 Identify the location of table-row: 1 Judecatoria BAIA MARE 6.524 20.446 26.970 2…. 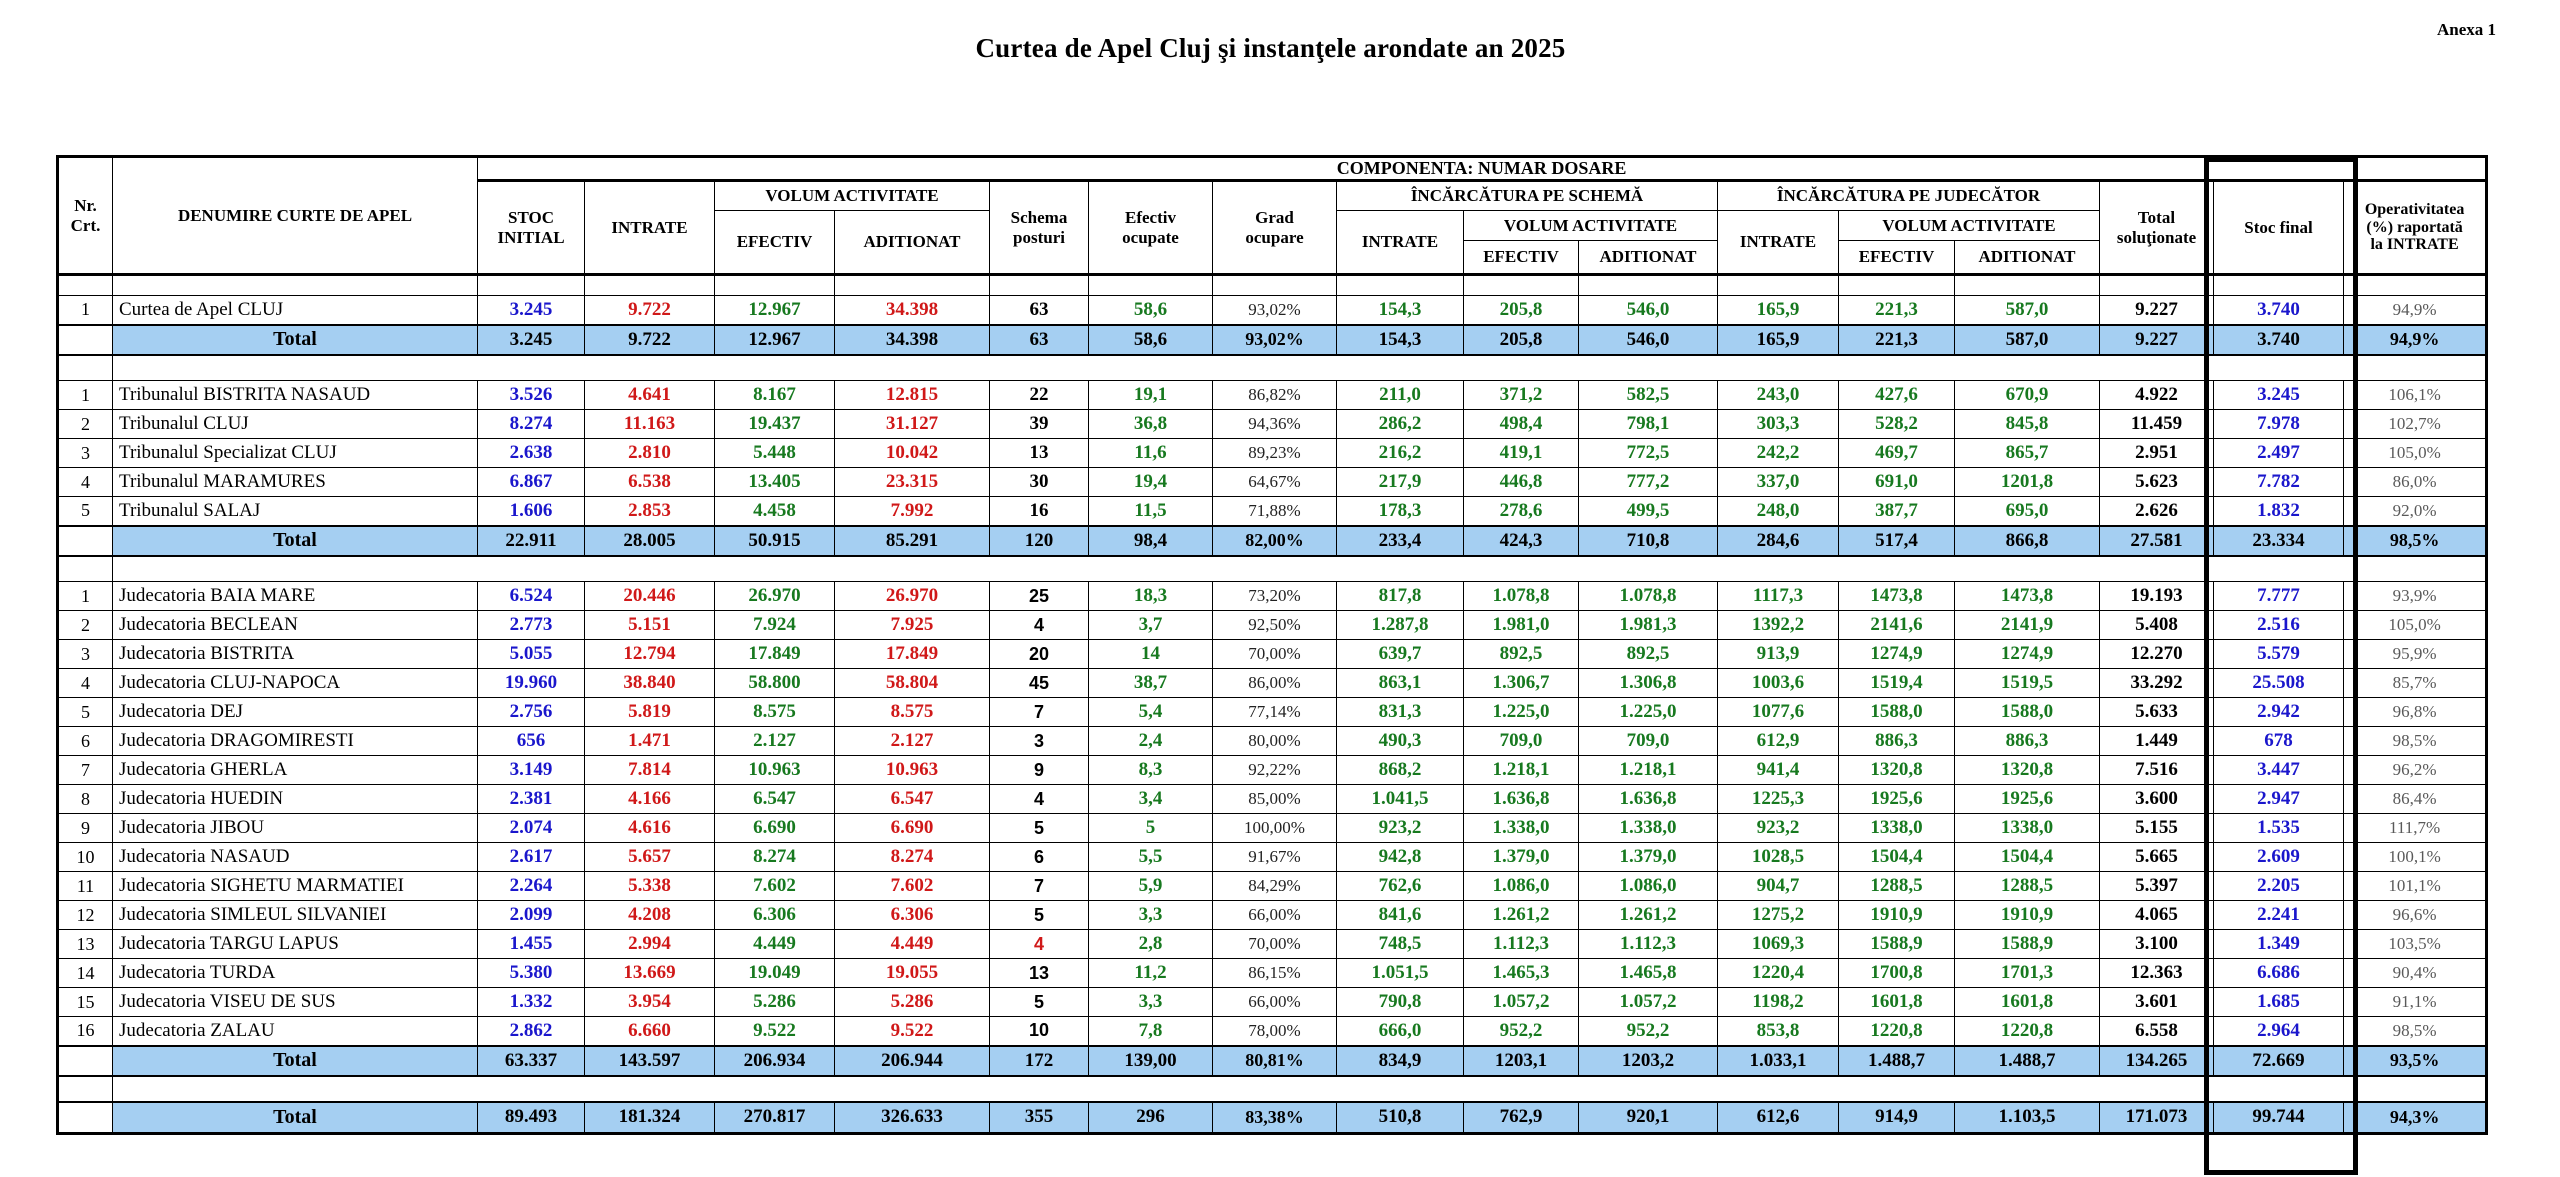
(1272, 596).